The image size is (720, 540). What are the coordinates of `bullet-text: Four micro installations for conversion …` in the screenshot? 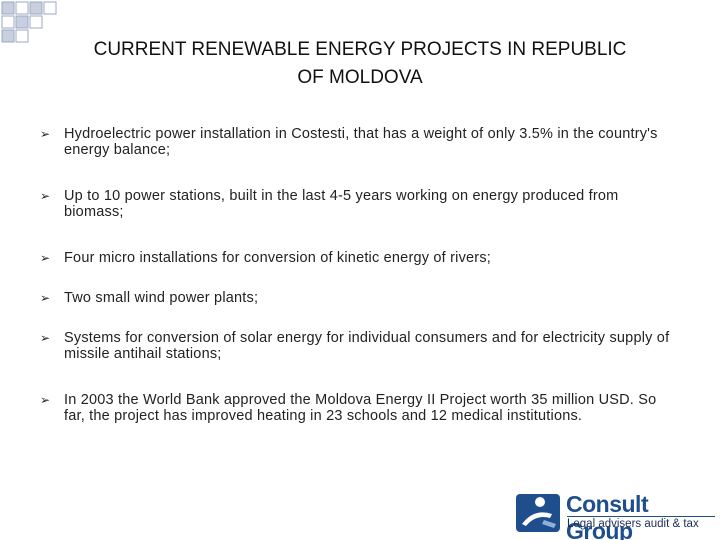 It's located at (278, 258).